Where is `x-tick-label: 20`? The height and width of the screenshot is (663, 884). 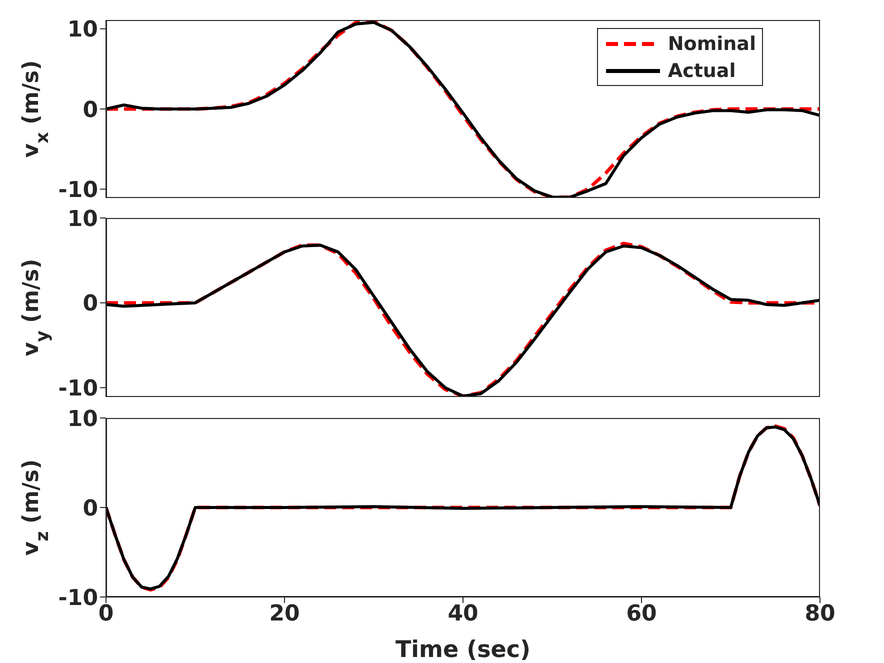 x-tick-label: 20 is located at coordinates (284, 614).